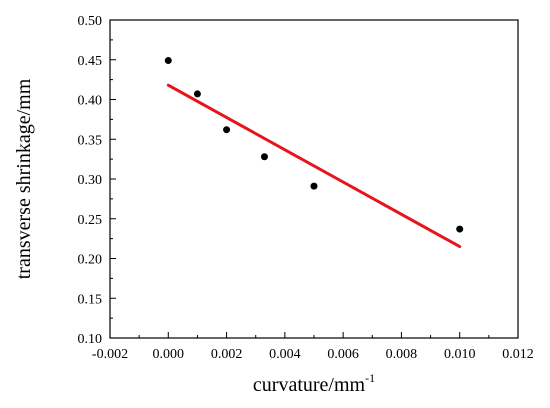 Image resolution: width=550 pixels, height=408 pixels. What do you see at coordinates (90, 260) in the screenshot?
I see `y-tick-label: 0.20` at bounding box center [90, 260].